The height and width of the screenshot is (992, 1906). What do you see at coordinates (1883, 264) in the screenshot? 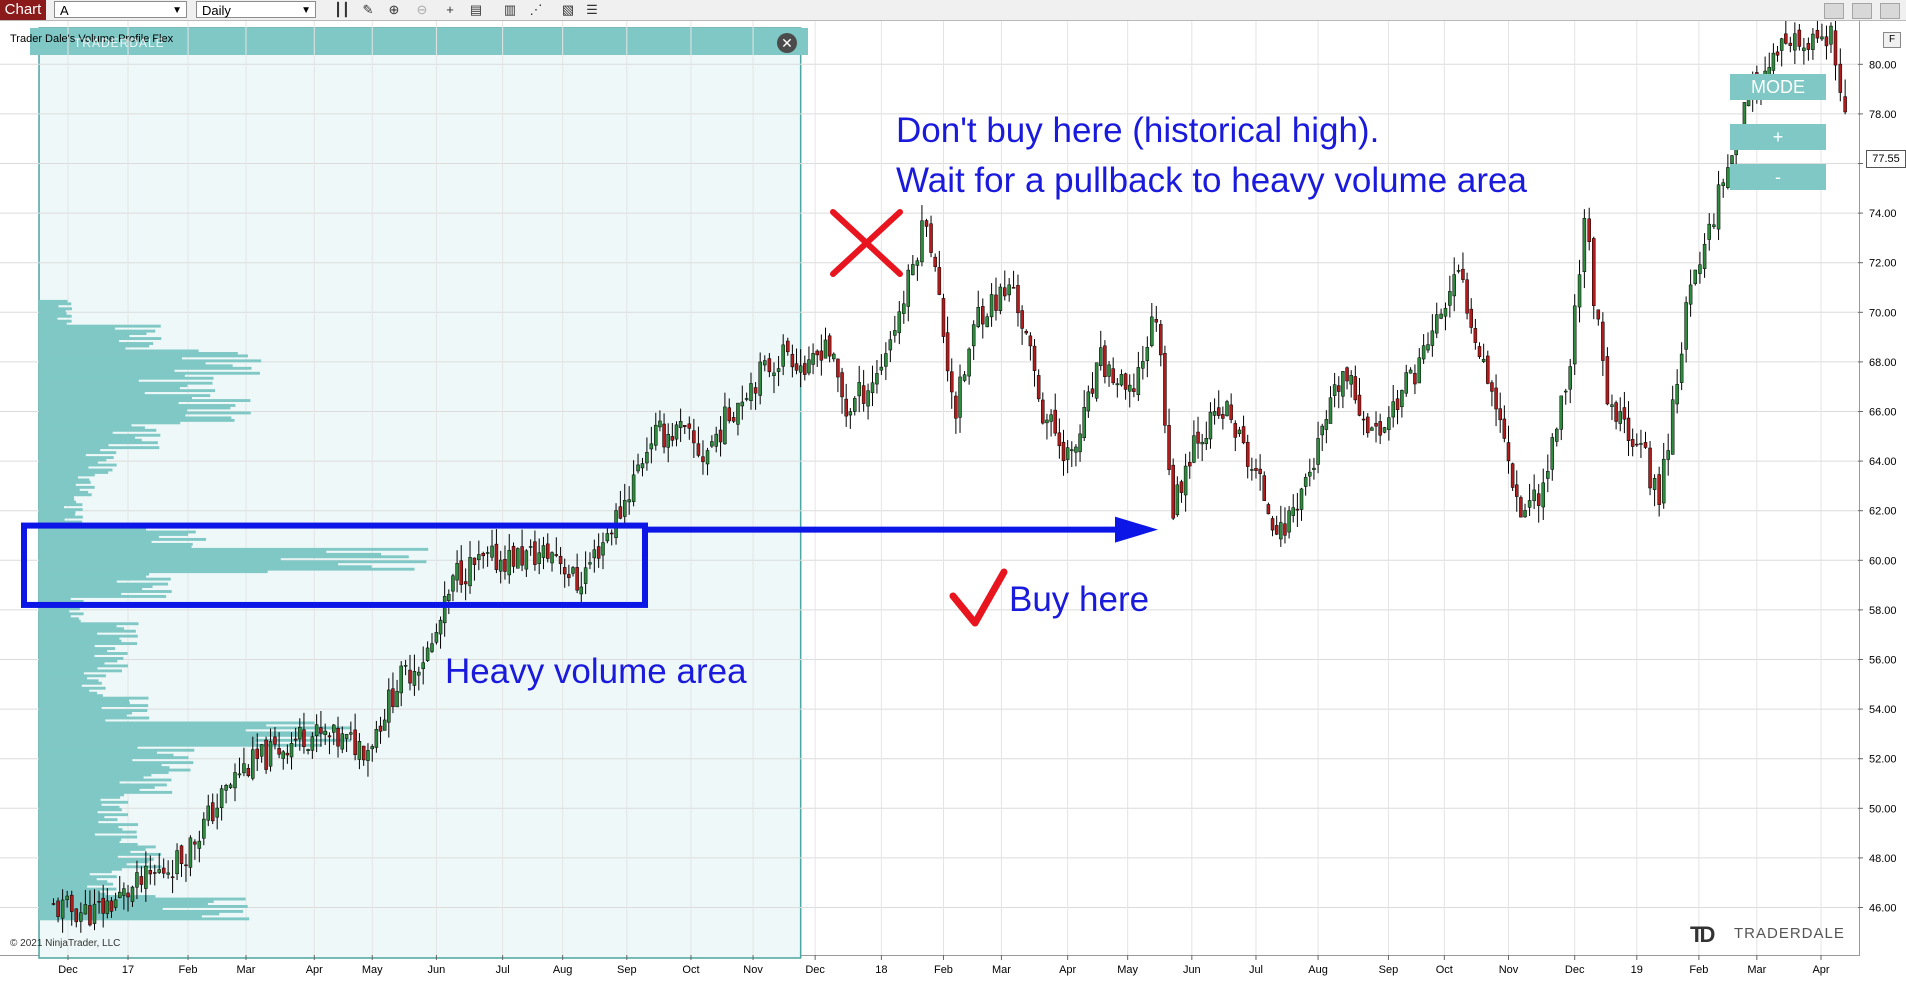
I see `y-tick-label: 72.00` at bounding box center [1883, 264].